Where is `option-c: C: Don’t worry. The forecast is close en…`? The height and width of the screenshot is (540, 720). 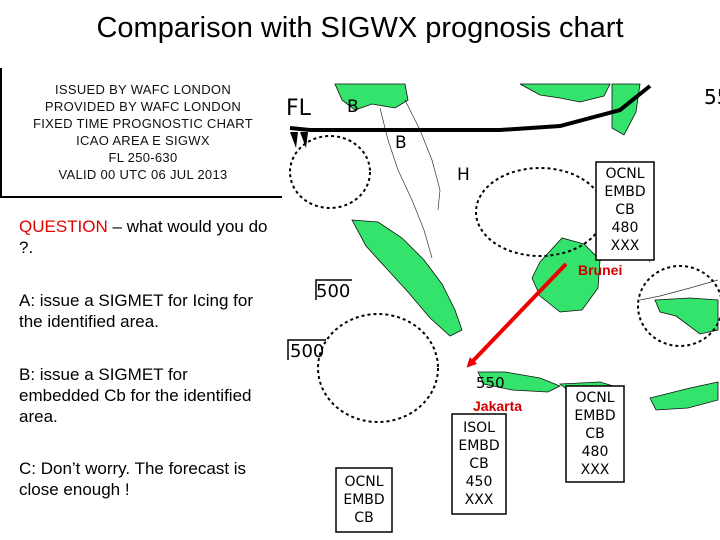 option-c: C: Don’t worry. The forecast is close en… is located at coordinates (133, 479).